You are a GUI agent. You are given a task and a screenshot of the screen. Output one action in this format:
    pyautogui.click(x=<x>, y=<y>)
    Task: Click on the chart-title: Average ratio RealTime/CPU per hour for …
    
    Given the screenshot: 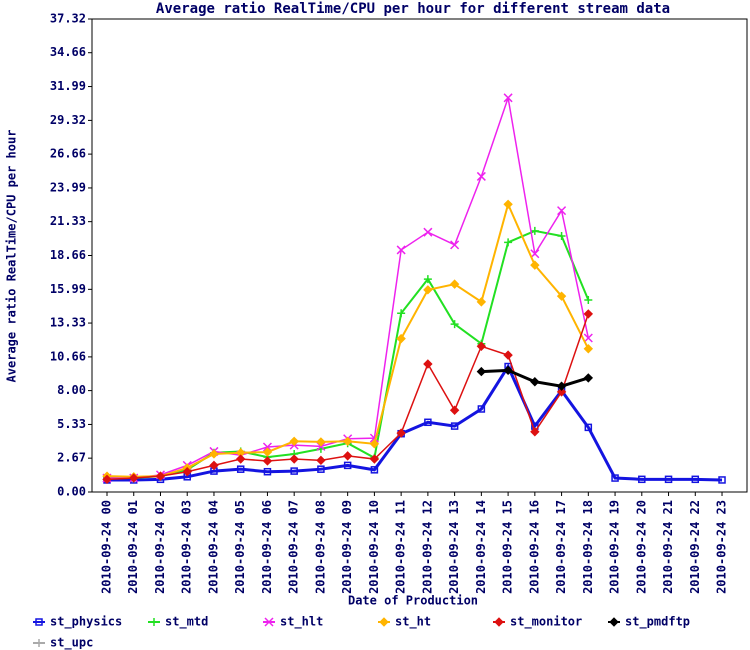 What is the action you would take?
    pyautogui.click(x=413, y=9)
    